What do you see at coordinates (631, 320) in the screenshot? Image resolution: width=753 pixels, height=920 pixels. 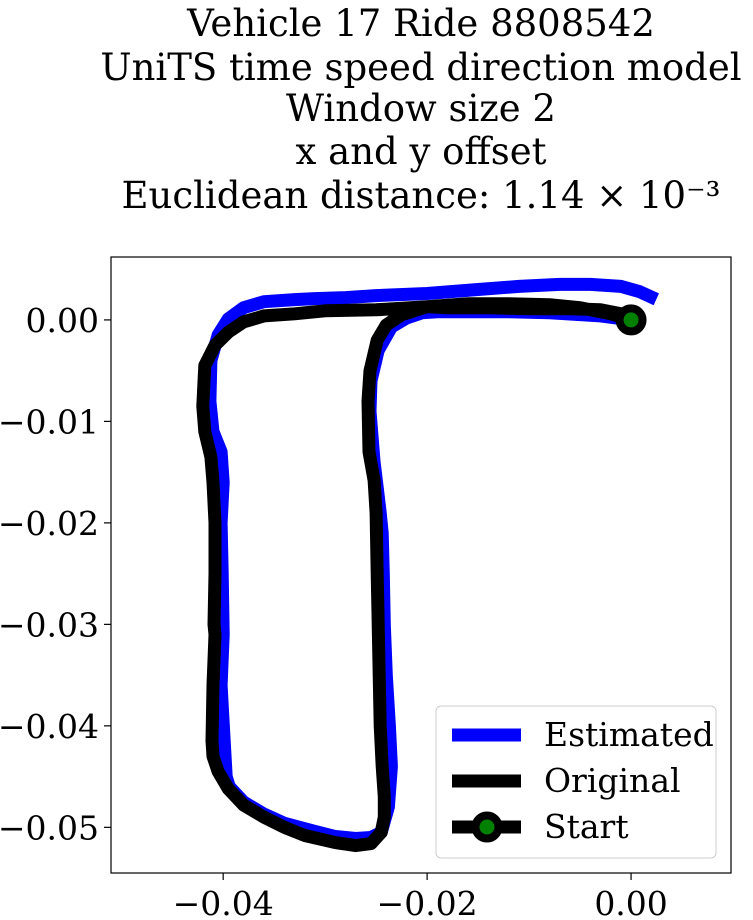 I see `start-marker` at bounding box center [631, 320].